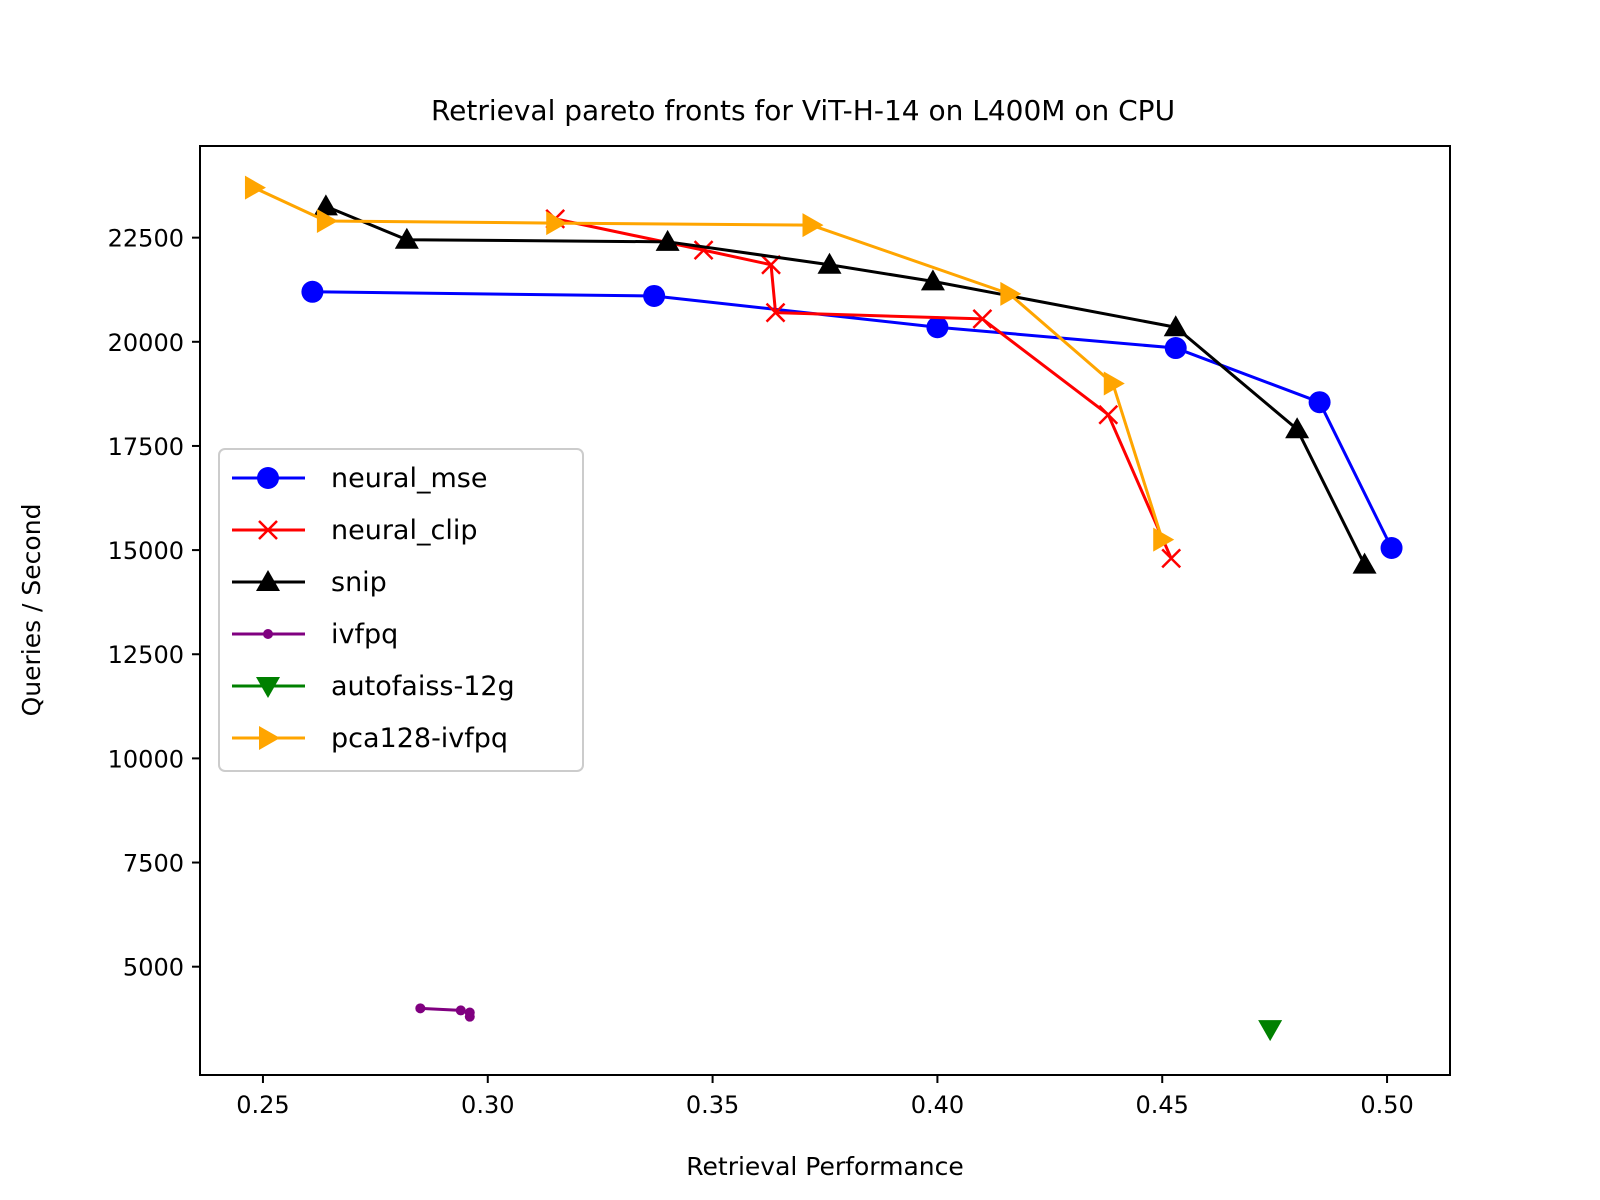  What do you see at coordinates (863, 389) in the screenshot?
I see `series-neural_clip` at bounding box center [863, 389].